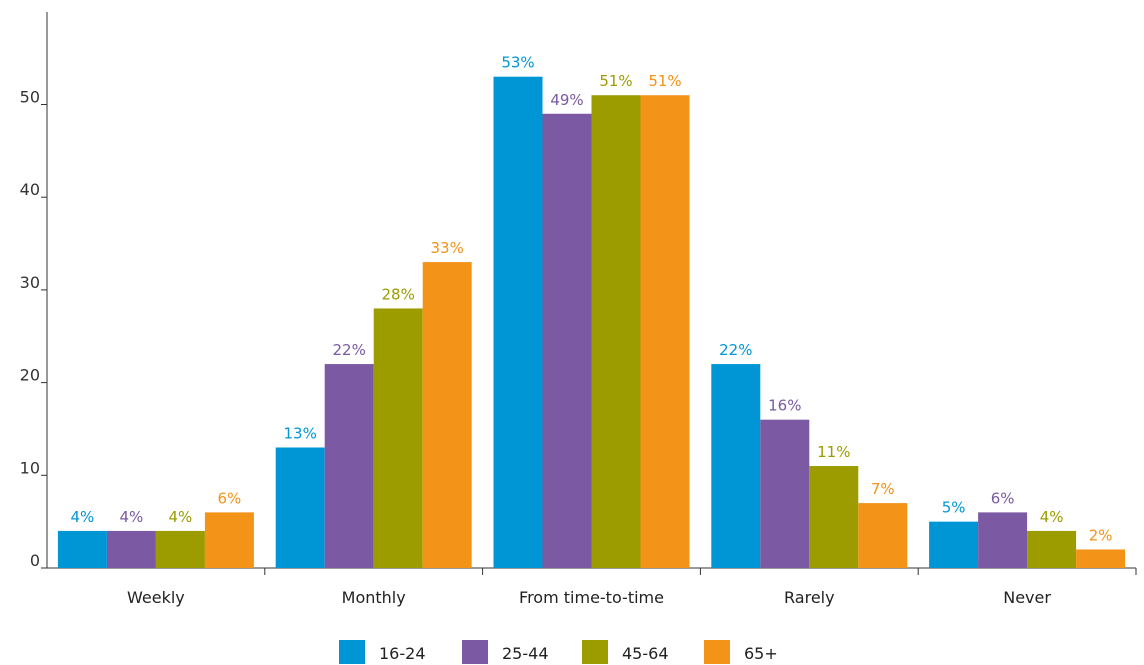 The image size is (1144, 665). Describe the element at coordinates (883, 489) in the screenshot. I see `data-label: 7%` at that location.